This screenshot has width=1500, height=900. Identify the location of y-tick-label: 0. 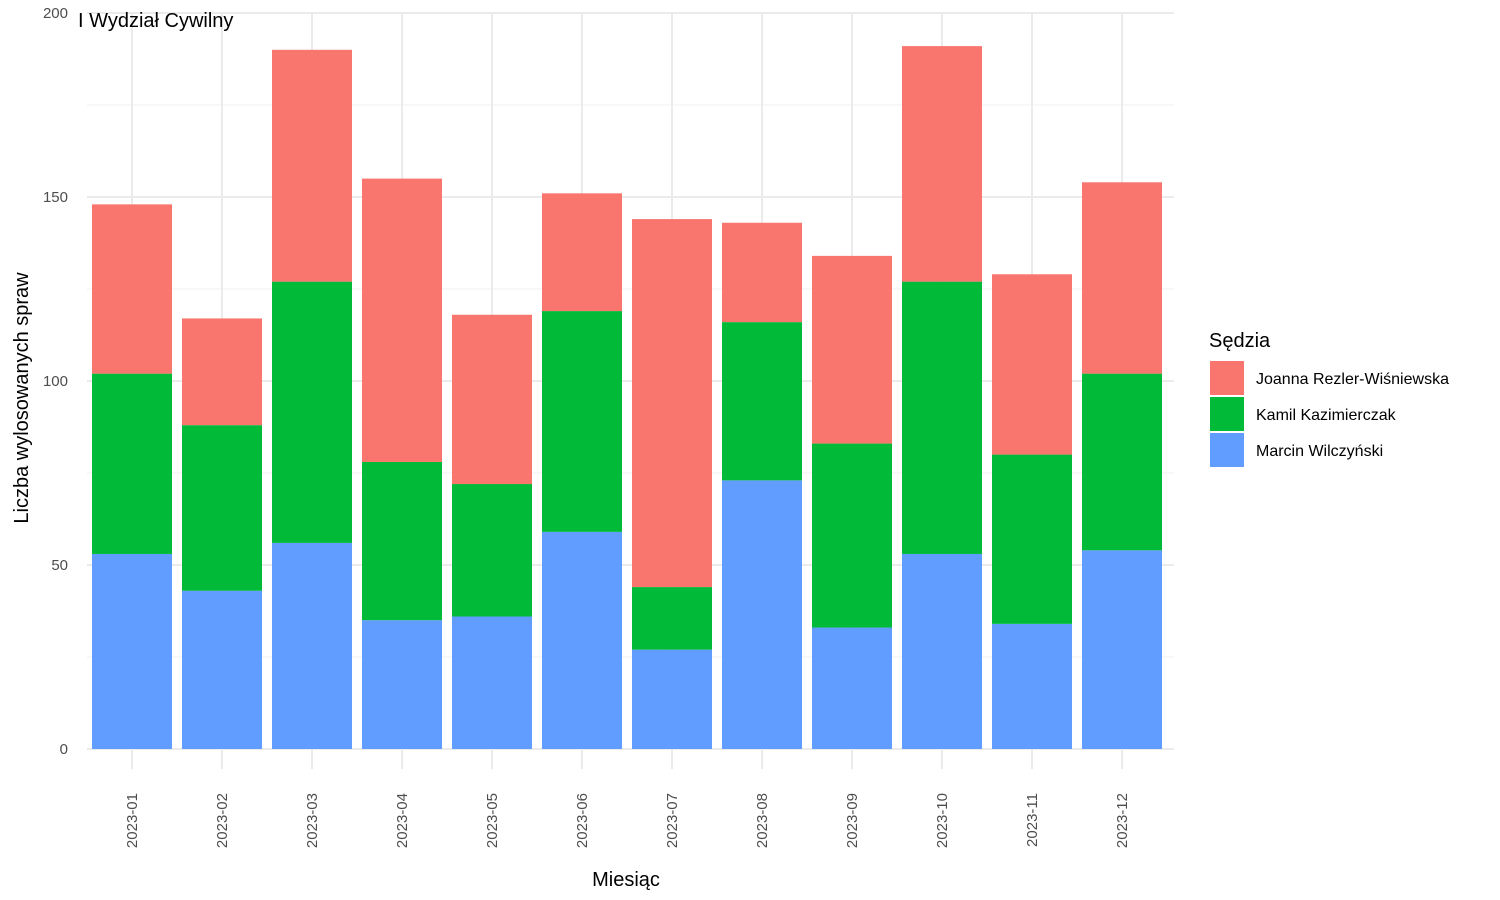
(64, 749).